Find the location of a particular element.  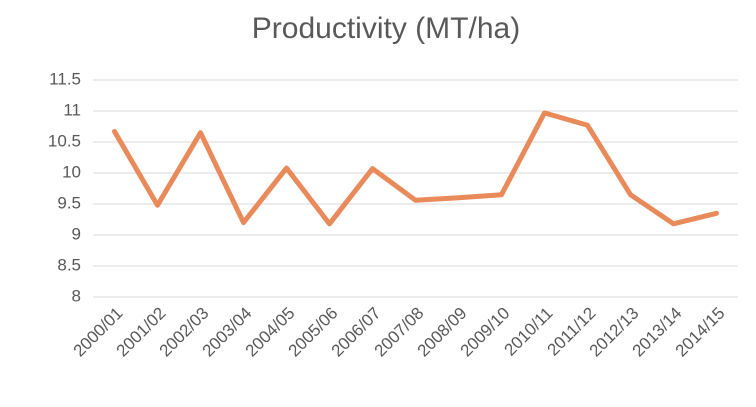

y-tick-label: 8 is located at coordinates (76, 295).